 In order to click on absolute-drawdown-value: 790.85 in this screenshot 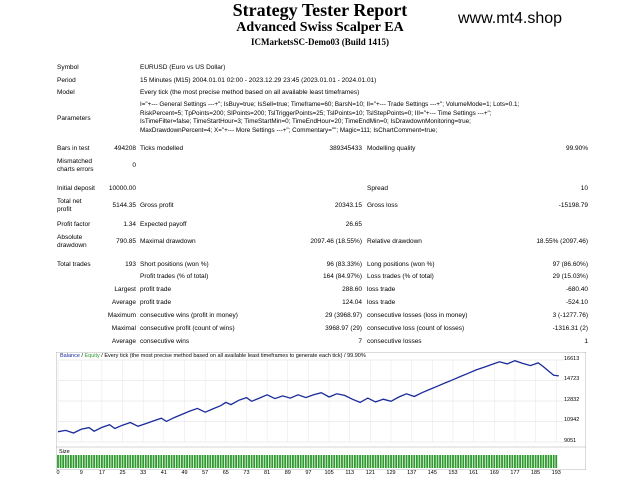, I will do `click(126, 241)`.